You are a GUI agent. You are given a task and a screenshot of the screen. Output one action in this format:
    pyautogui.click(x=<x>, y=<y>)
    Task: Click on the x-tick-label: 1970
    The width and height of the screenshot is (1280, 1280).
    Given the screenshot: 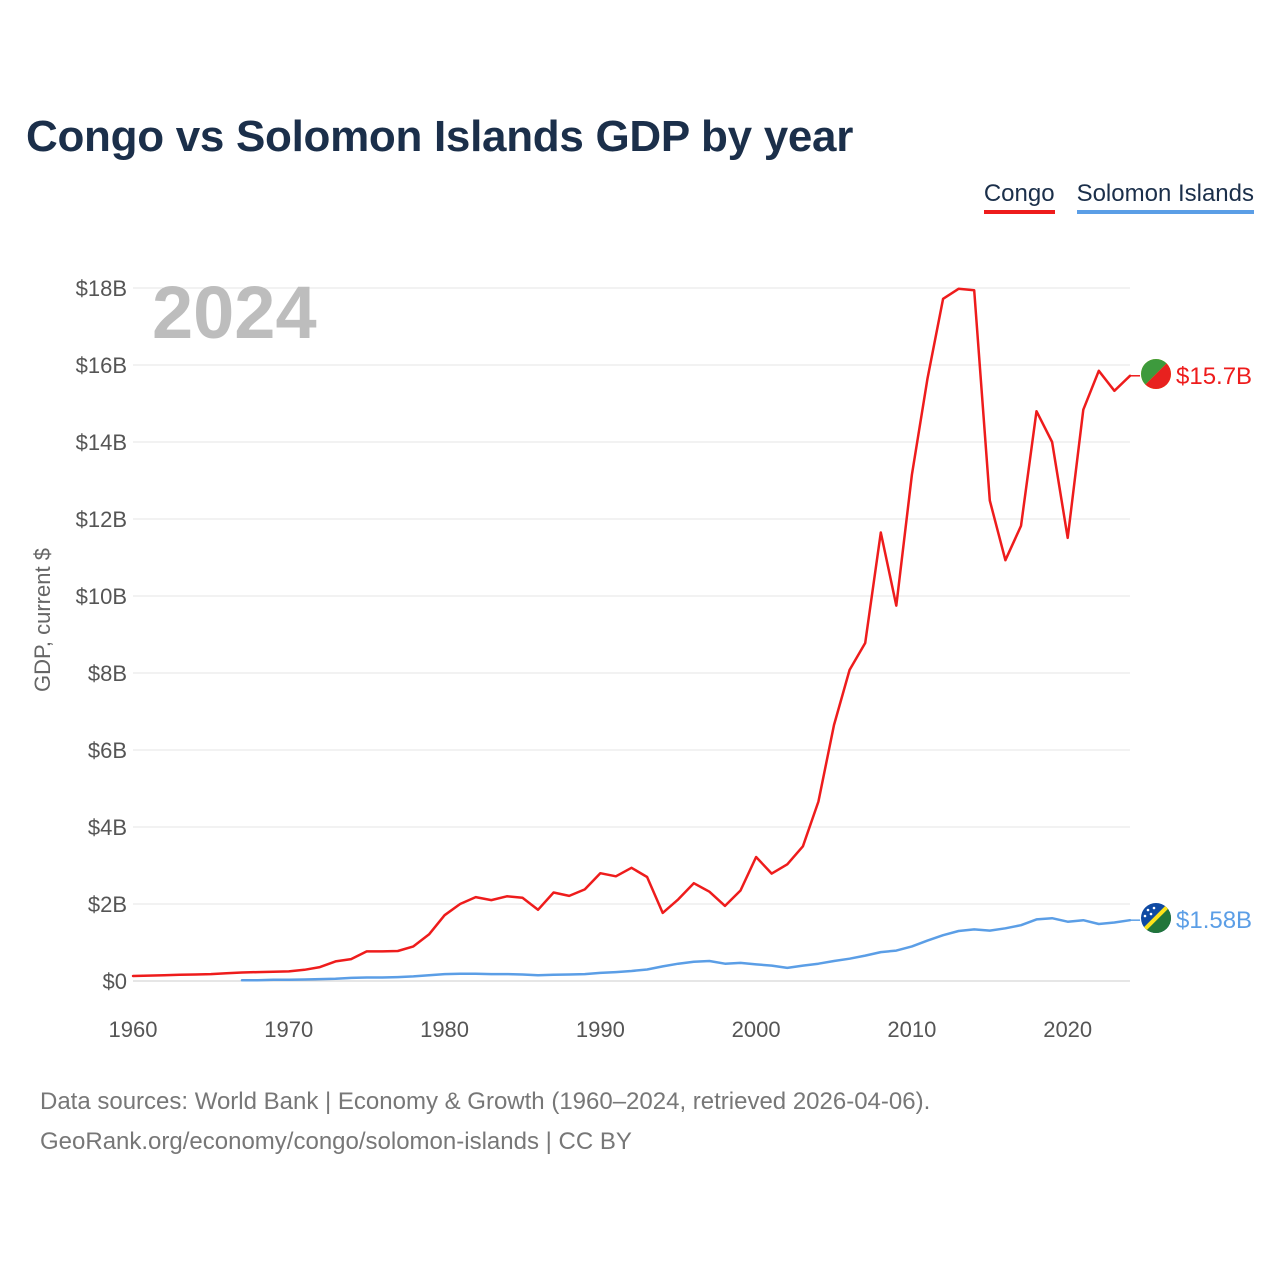 What is the action you would take?
    pyautogui.click(x=288, y=1029)
    